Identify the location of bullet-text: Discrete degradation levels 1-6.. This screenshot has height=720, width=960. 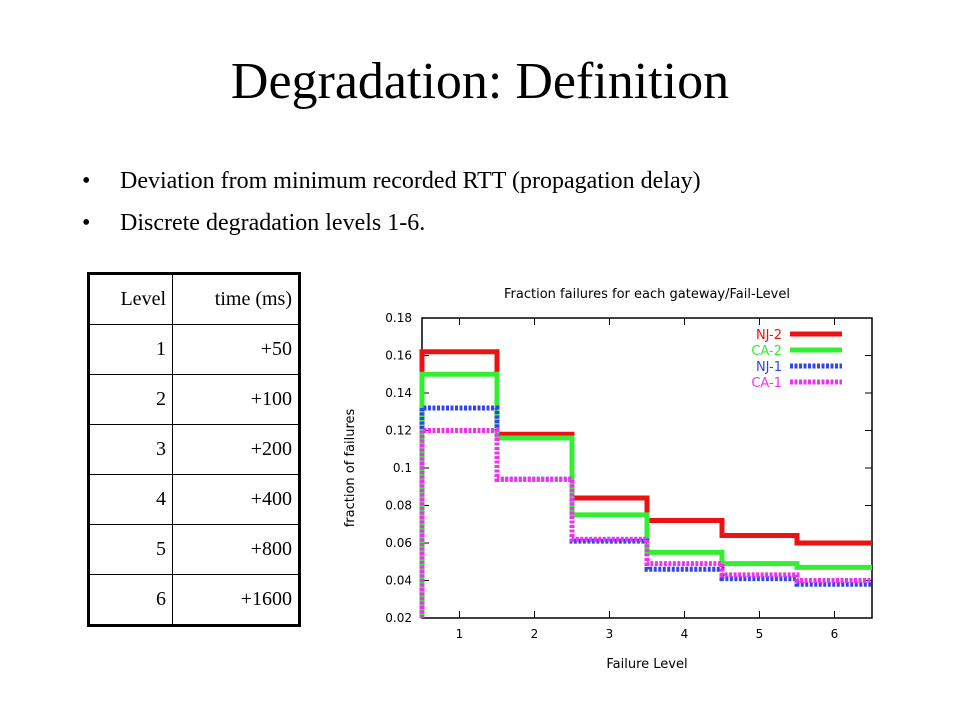
(273, 223).